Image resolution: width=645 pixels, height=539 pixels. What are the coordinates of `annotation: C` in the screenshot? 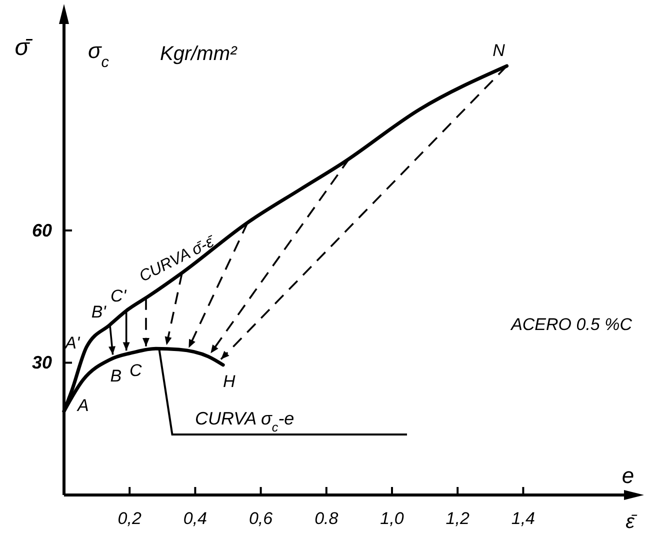 It's located at (135, 370).